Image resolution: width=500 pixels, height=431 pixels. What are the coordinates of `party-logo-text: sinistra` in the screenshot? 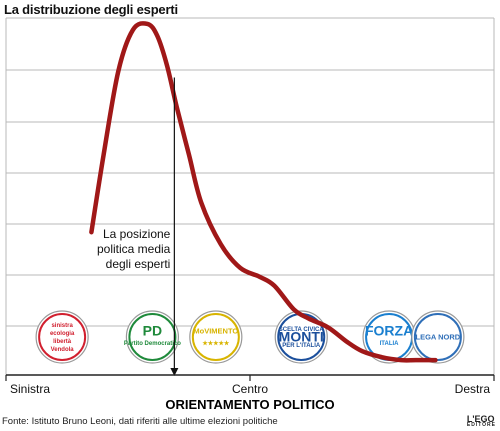 It's located at (62, 326).